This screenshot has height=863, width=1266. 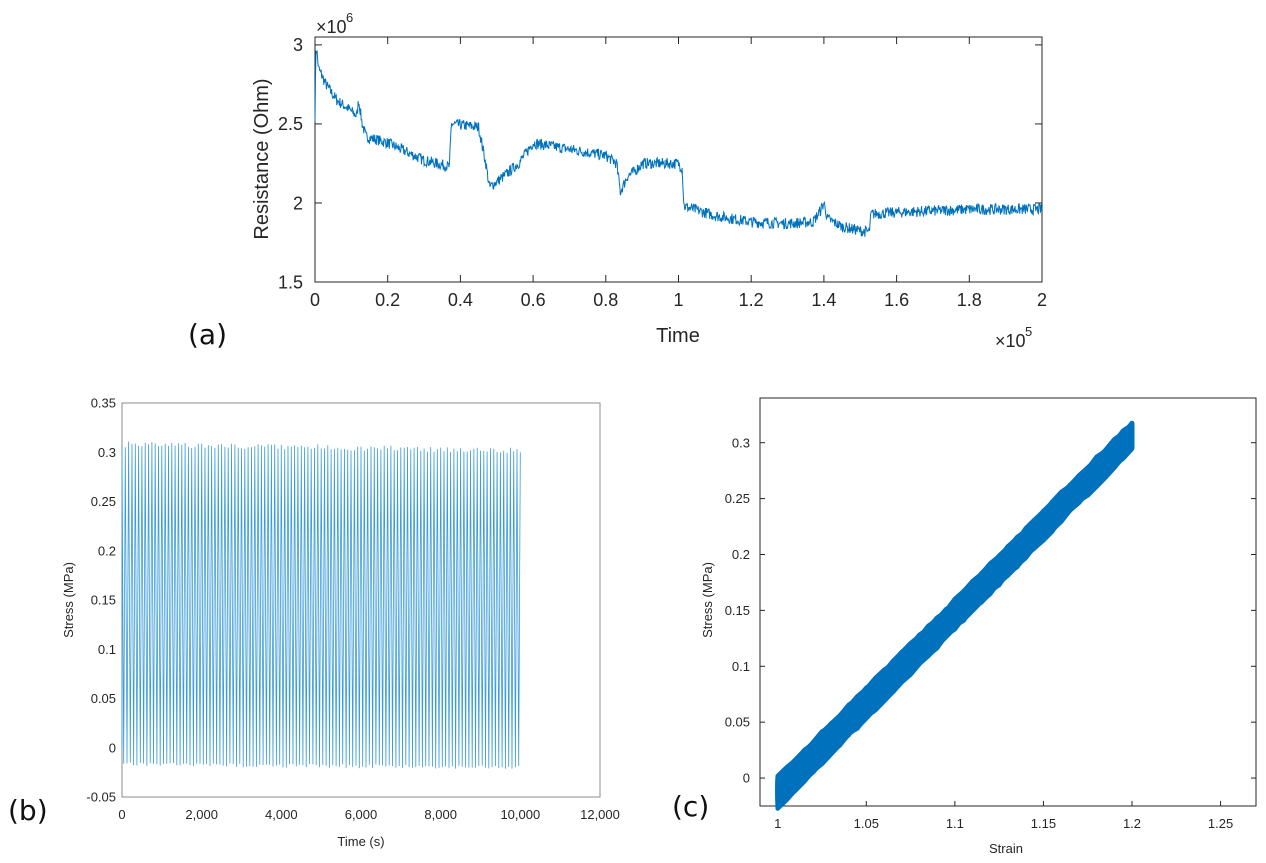 I want to click on panel-b-xtick-label: 12,000, so click(x=600, y=814).